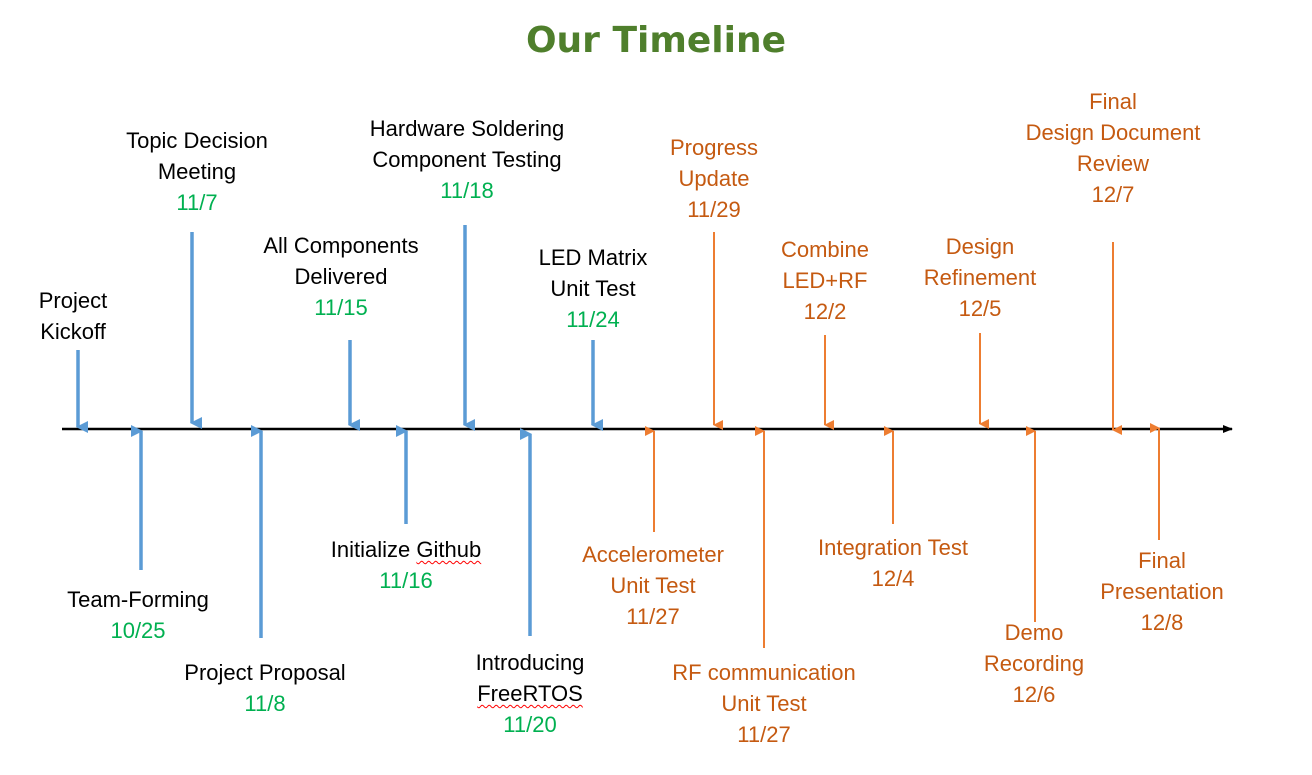 The width and height of the screenshot is (1312, 775). I want to click on event-title-line: All Components, so click(341, 245).